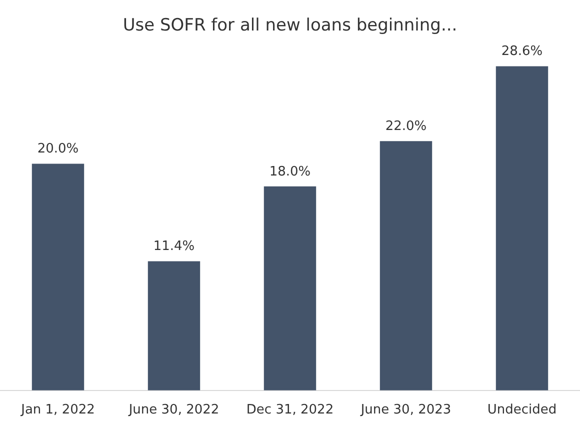 The height and width of the screenshot is (435, 580). Describe the element at coordinates (406, 410) in the screenshot. I see `x-tick-label: June 30, 2023` at that location.